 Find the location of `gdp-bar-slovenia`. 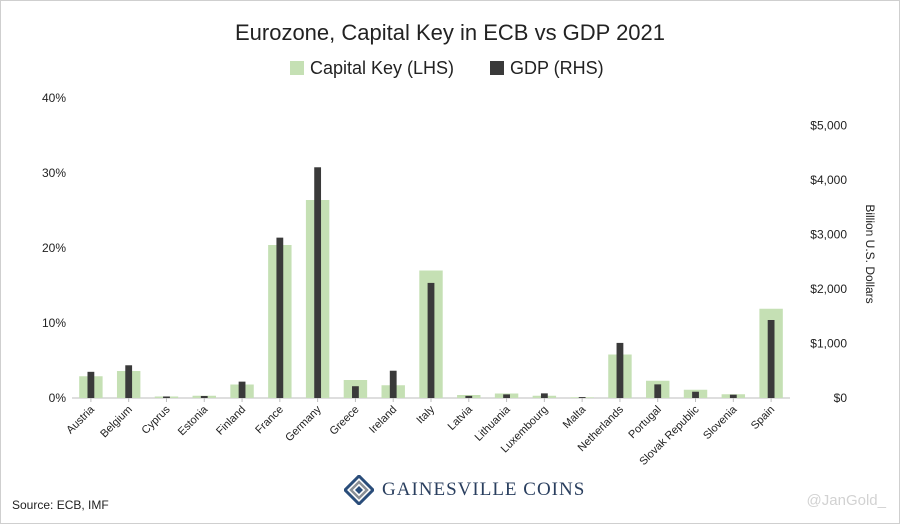

gdp-bar-slovenia is located at coordinates (733, 396).